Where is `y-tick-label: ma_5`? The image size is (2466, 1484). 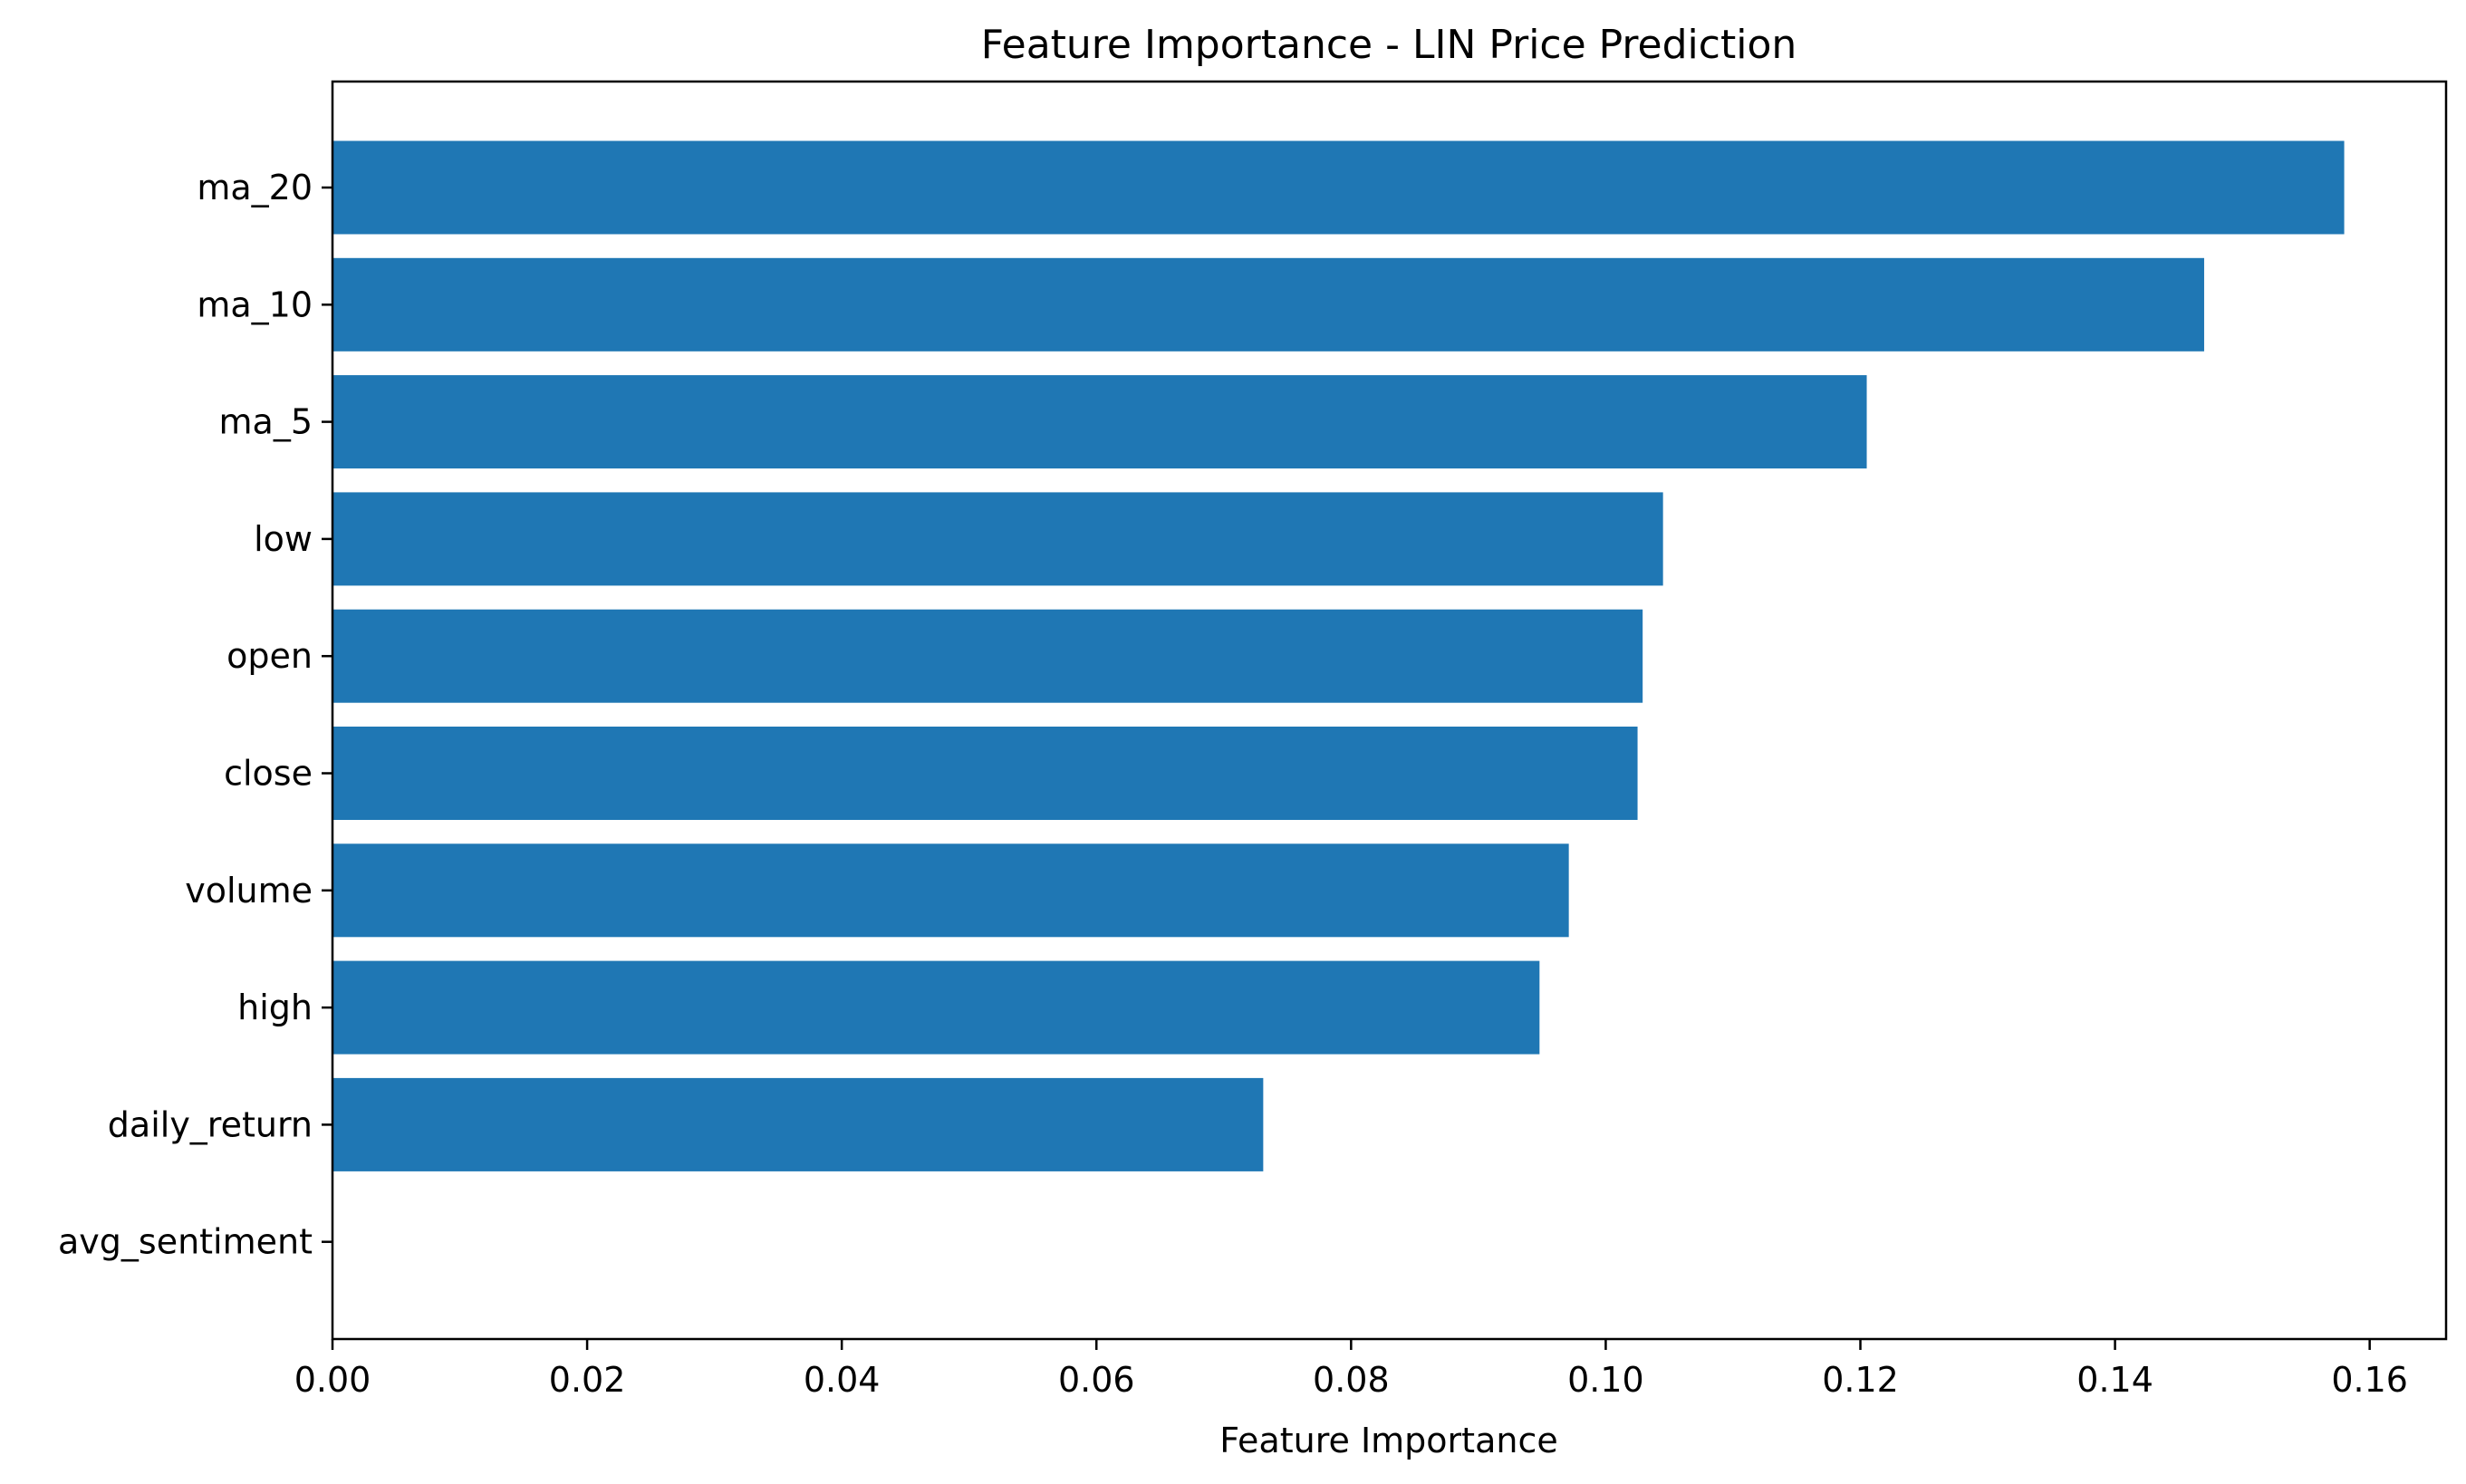 y-tick-label: ma_5 is located at coordinates (266, 422).